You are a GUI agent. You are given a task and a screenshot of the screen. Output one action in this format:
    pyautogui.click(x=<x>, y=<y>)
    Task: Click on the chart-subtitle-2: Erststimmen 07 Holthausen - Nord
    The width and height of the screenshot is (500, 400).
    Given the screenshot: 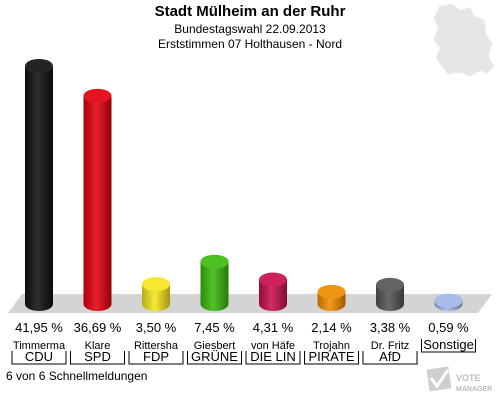 What is the action you would take?
    pyautogui.click(x=250, y=44)
    